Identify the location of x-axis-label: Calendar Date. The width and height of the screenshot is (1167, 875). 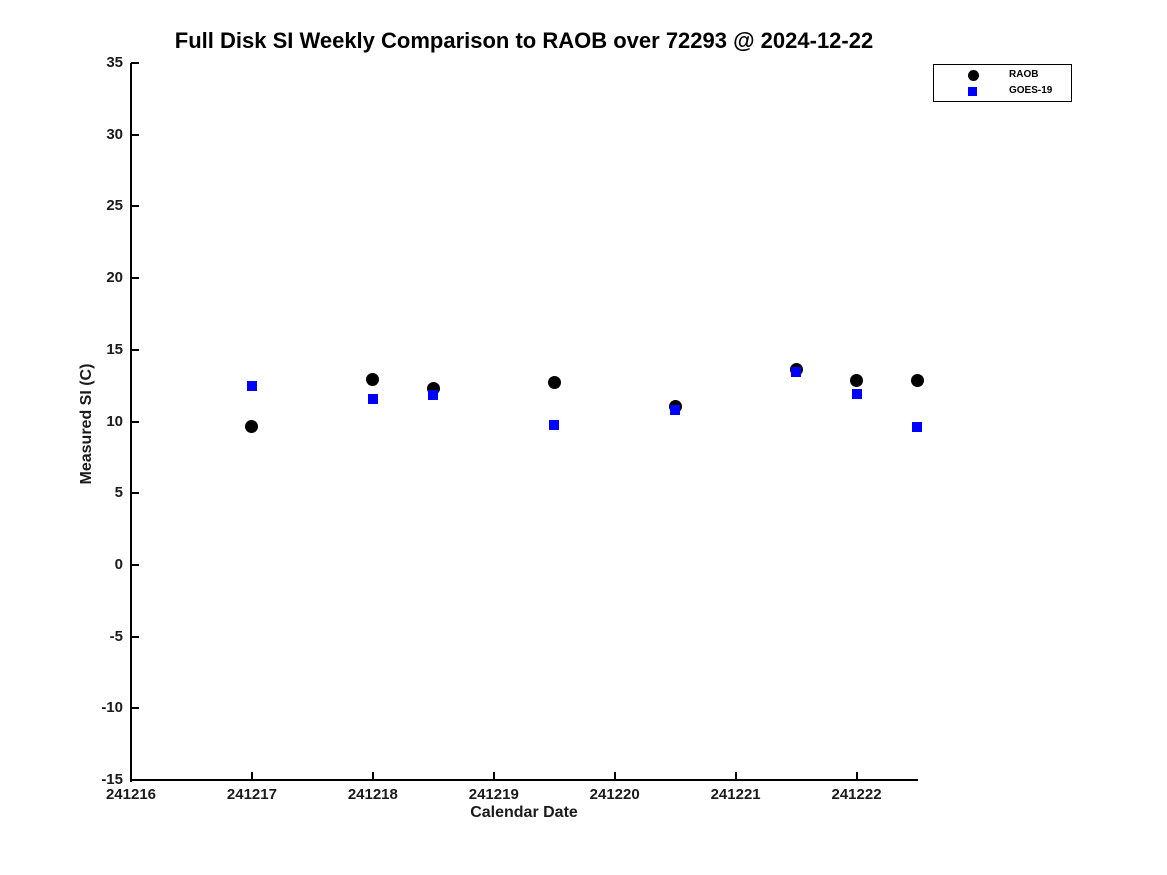
(524, 812).